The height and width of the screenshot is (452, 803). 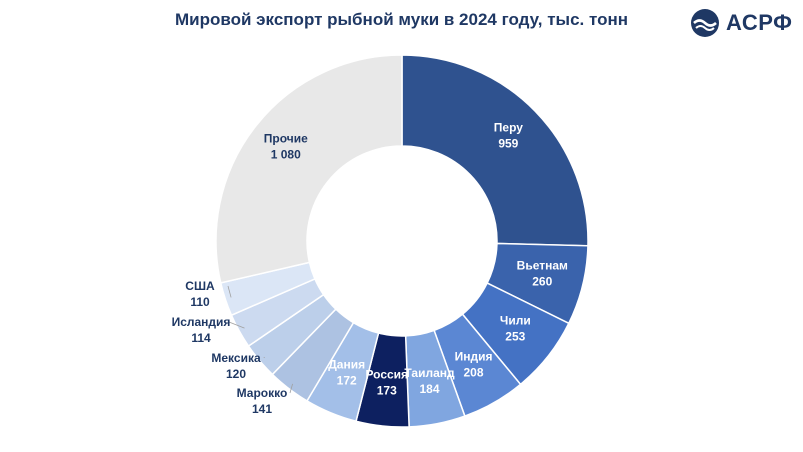 What do you see at coordinates (387, 391) in the screenshot?
I see `slice-value-5: 173` at bounding box center [387, 391].